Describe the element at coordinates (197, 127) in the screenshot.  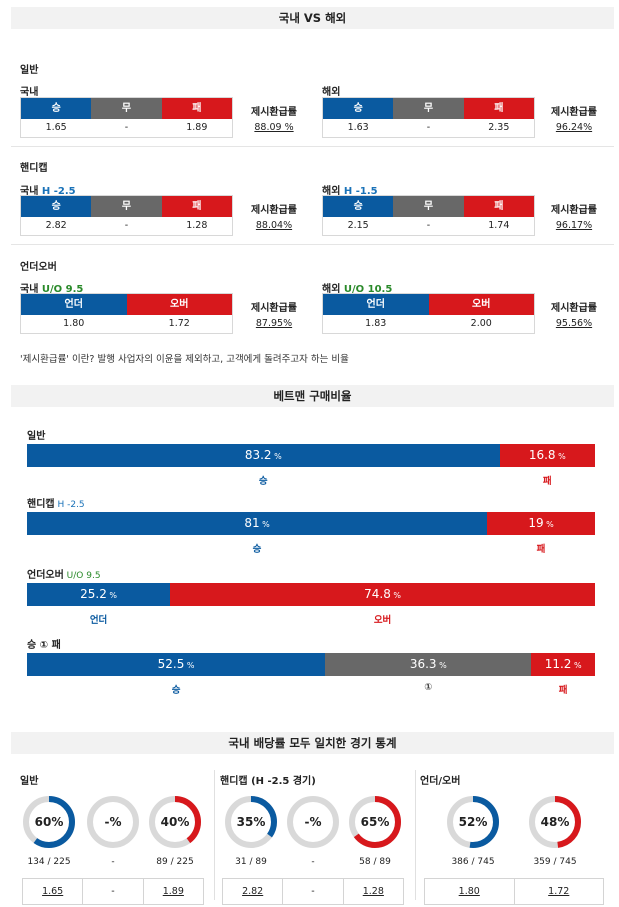
I see `odds-lose: 1.89` at that location.